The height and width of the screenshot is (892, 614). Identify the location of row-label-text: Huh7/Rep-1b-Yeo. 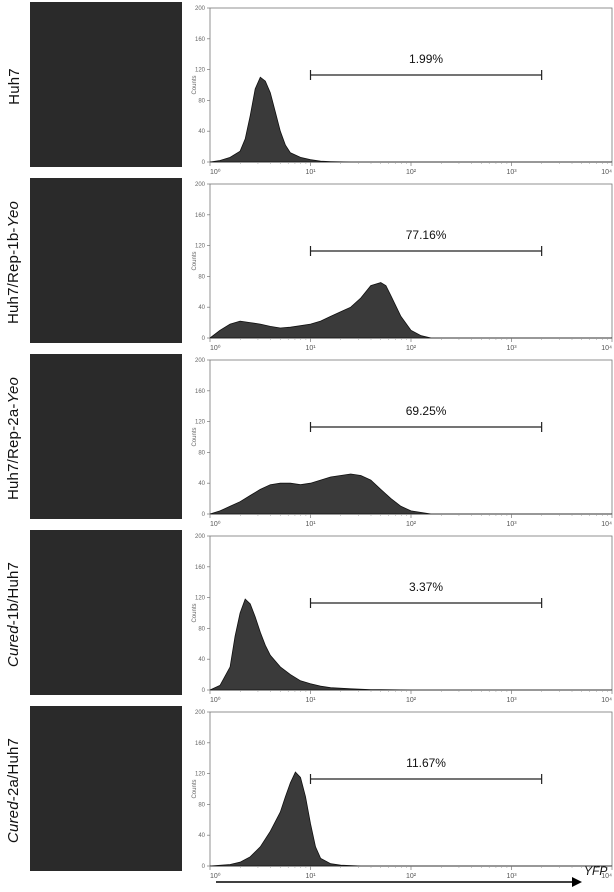
(14, 261).